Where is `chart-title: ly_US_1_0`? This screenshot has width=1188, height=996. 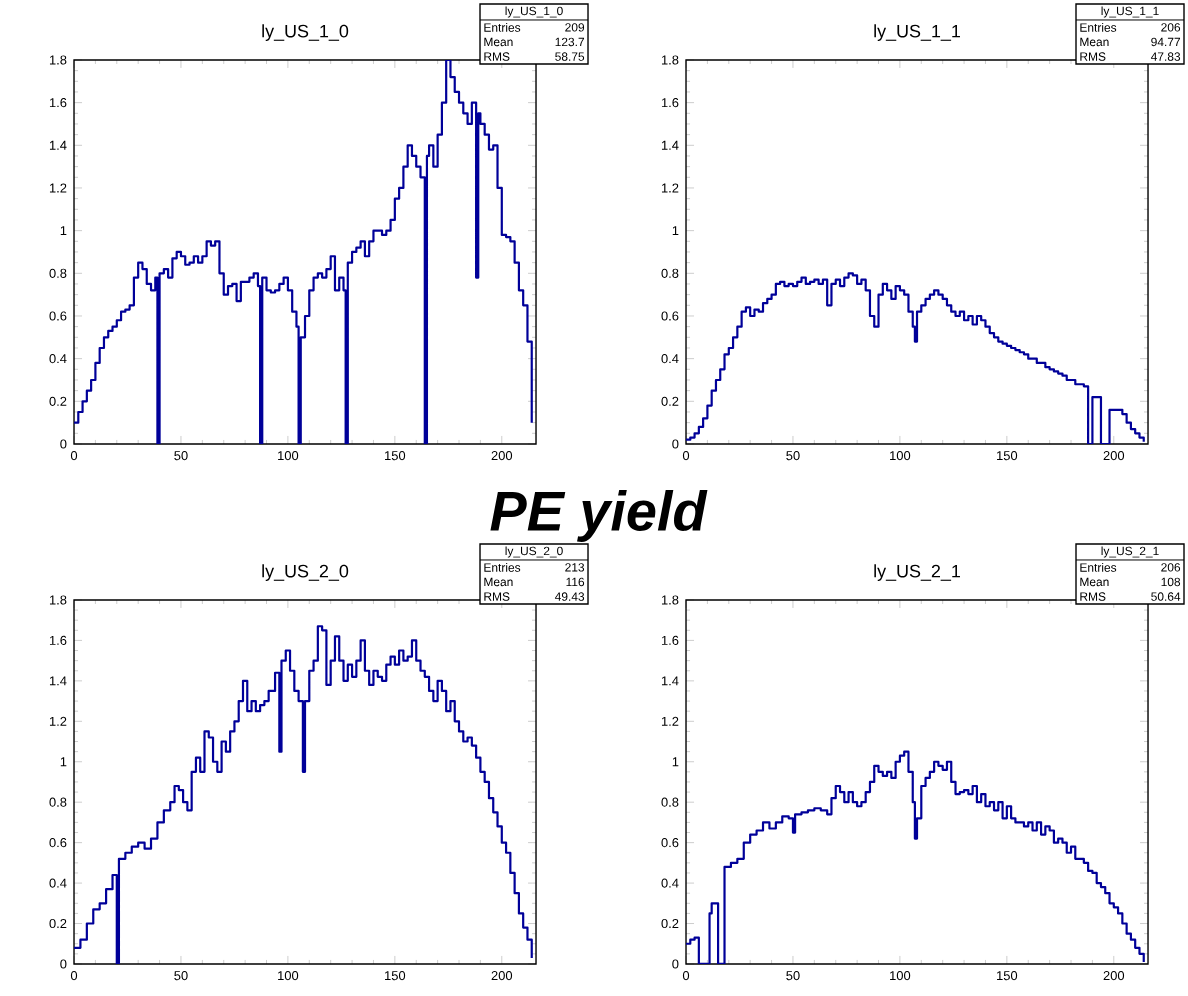 chart-title: ly_US_1_0 is located at coordinates (305, 32).